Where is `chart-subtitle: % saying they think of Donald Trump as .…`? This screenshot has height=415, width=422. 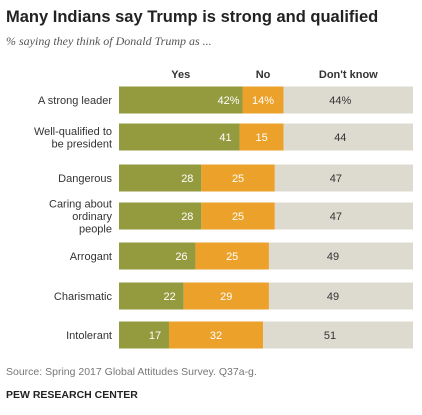
chart-subtitle: % saying they think of Donald Trump as .… is located at coordinates (109, 41).